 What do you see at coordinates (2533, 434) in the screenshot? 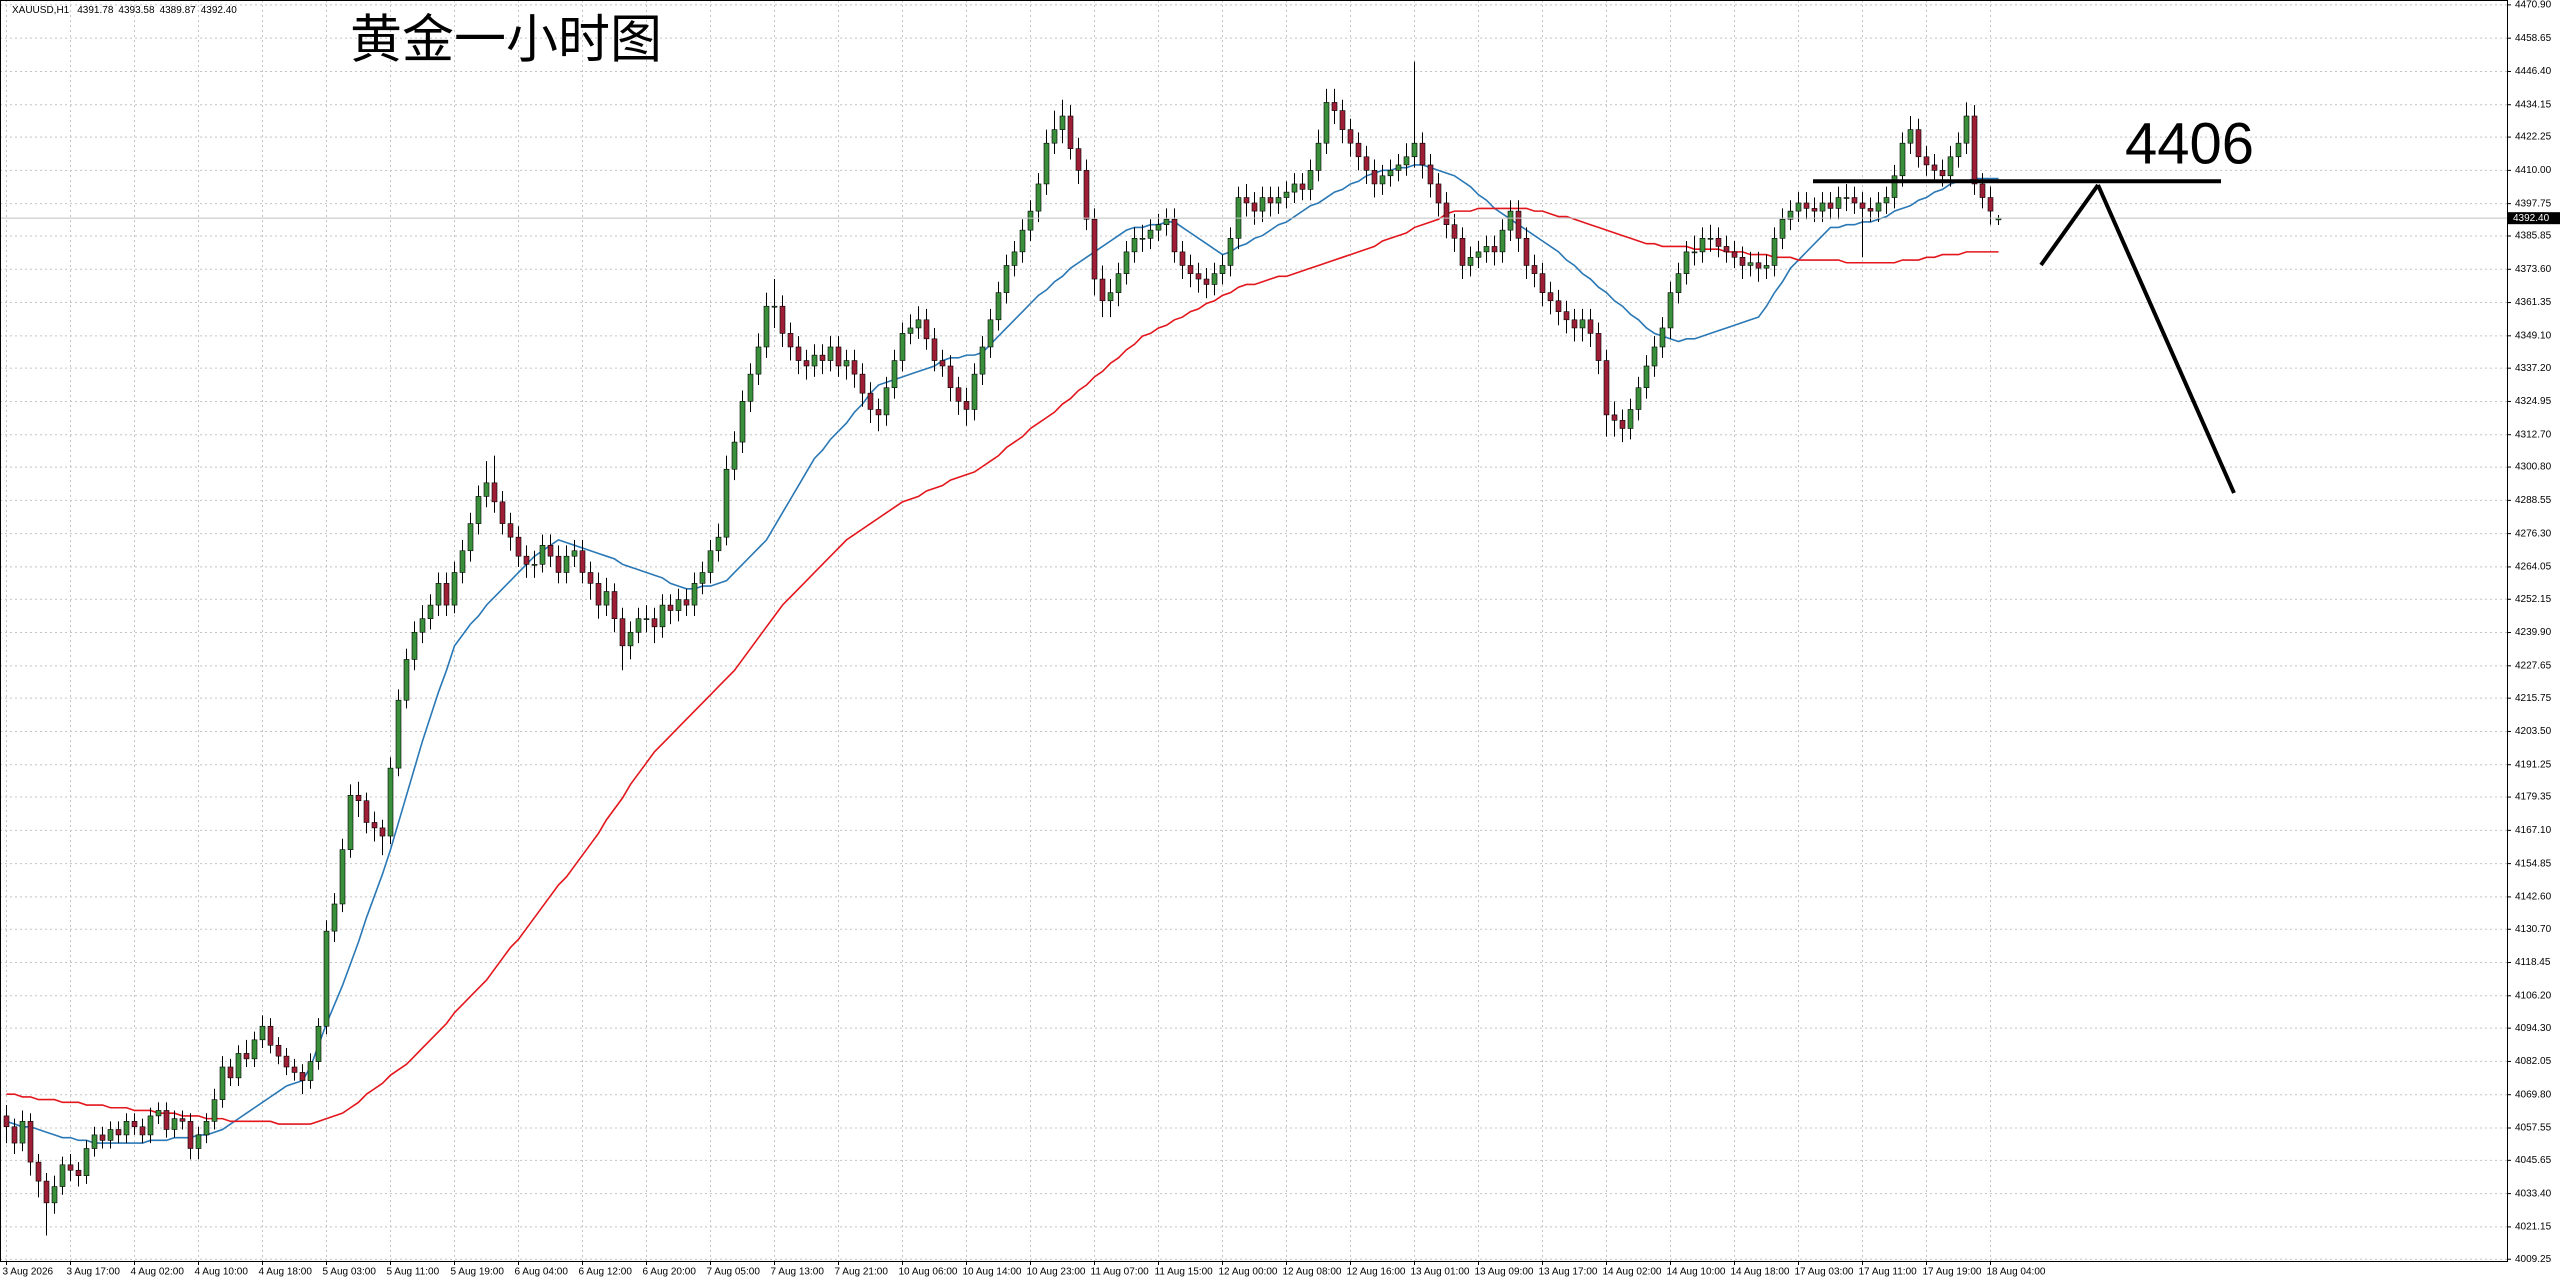
I see `y-tick-label: 4312.70` at bounding box center [2533, 434].